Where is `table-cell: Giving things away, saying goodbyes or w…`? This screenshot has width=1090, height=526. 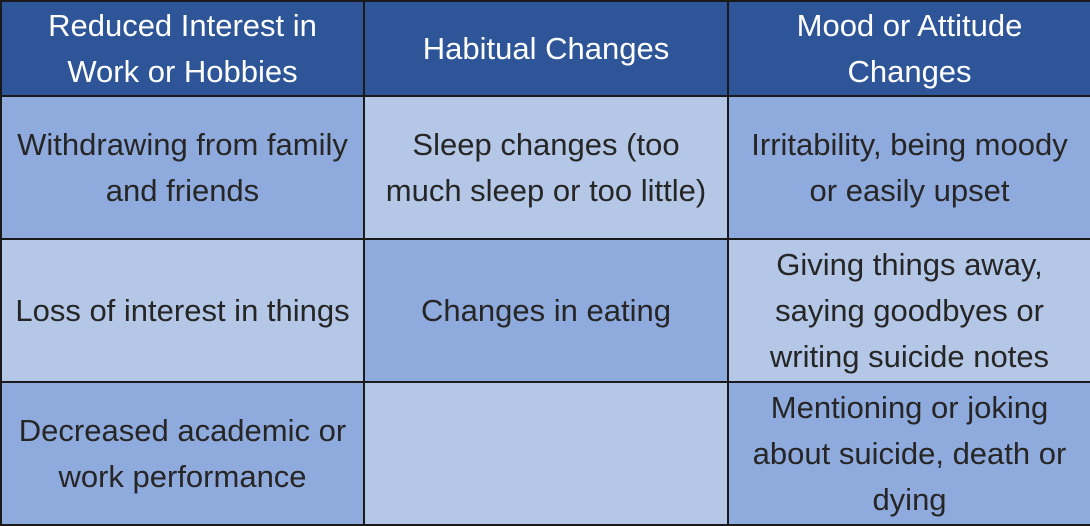 table-cell: Giving things away, saying goodbyes or w… is located at coordinates (908, 310).